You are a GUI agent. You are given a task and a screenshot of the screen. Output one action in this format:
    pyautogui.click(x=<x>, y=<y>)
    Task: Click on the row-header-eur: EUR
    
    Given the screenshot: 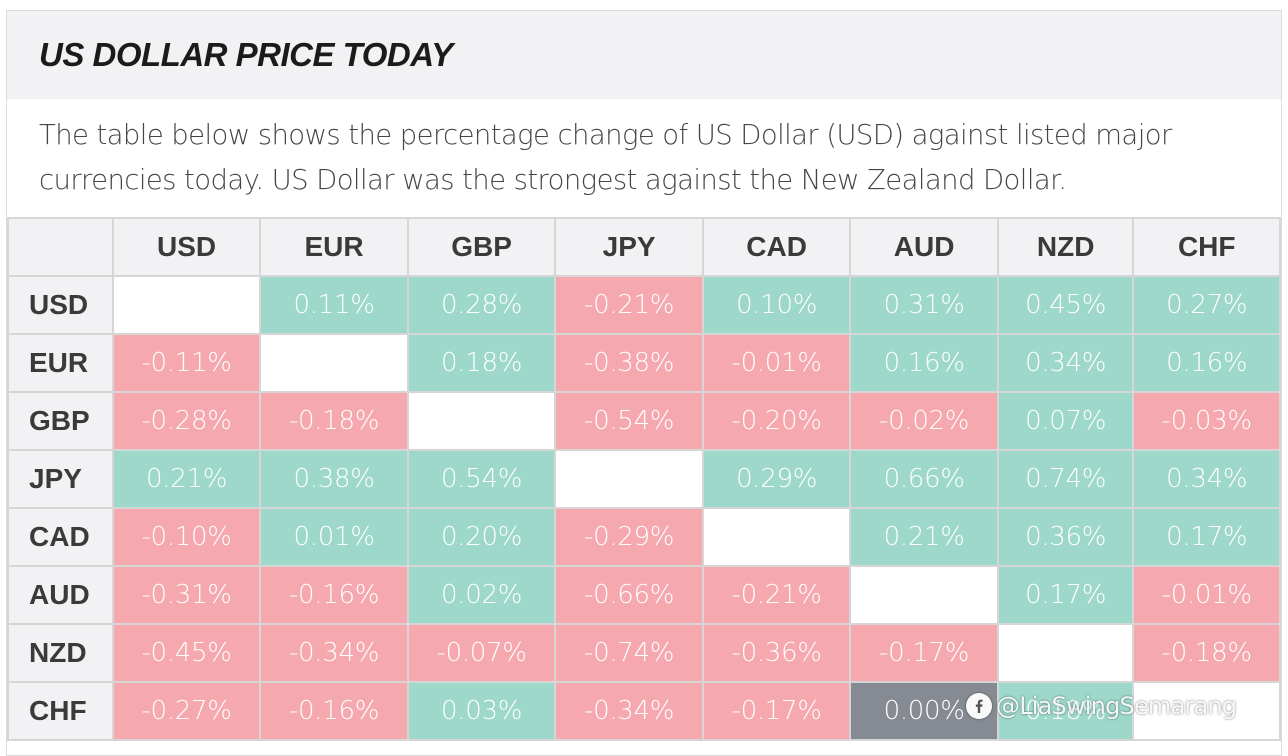 What is the action you would take?
    pyautogui.click(x=60, y=363)
    